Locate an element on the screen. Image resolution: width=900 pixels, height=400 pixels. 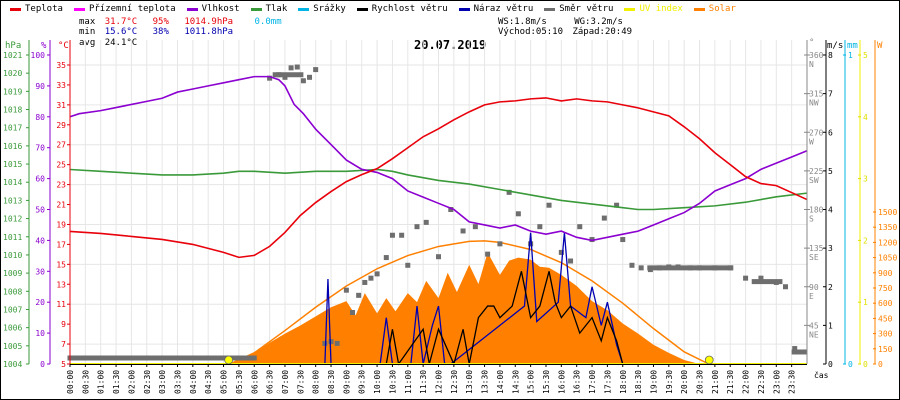
stats-max-temp: 31.7°C is located at coordinates (121, 22).